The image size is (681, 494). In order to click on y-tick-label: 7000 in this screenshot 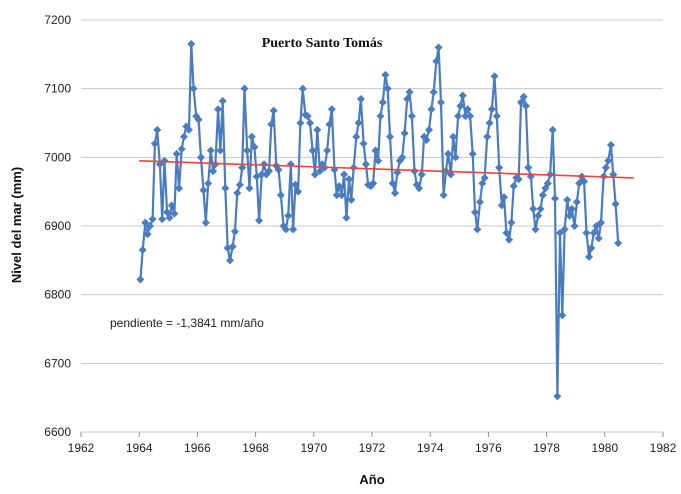, I will do `click(57, 157)`.